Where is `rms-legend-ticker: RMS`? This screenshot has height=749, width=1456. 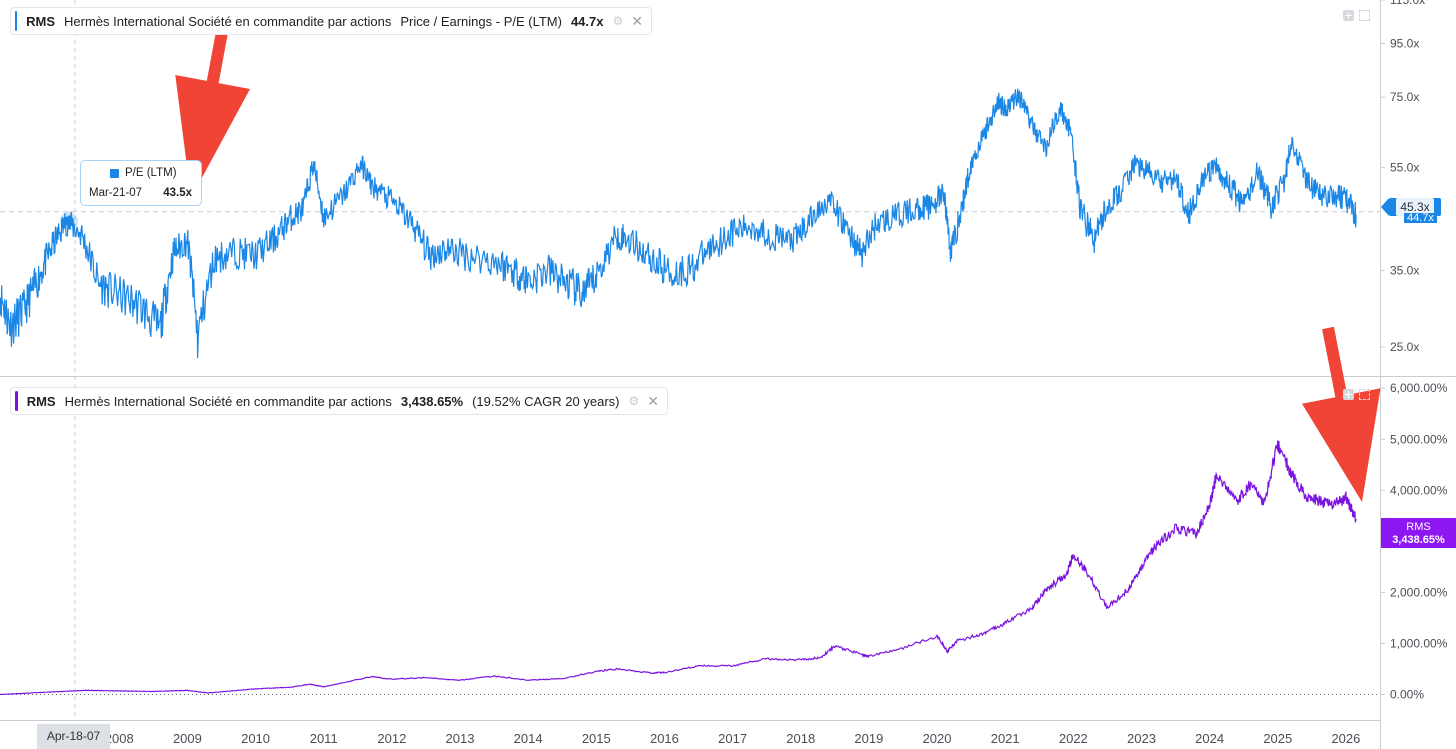
rms-legend-ticker: RMS is located at coordinates (41, 401).